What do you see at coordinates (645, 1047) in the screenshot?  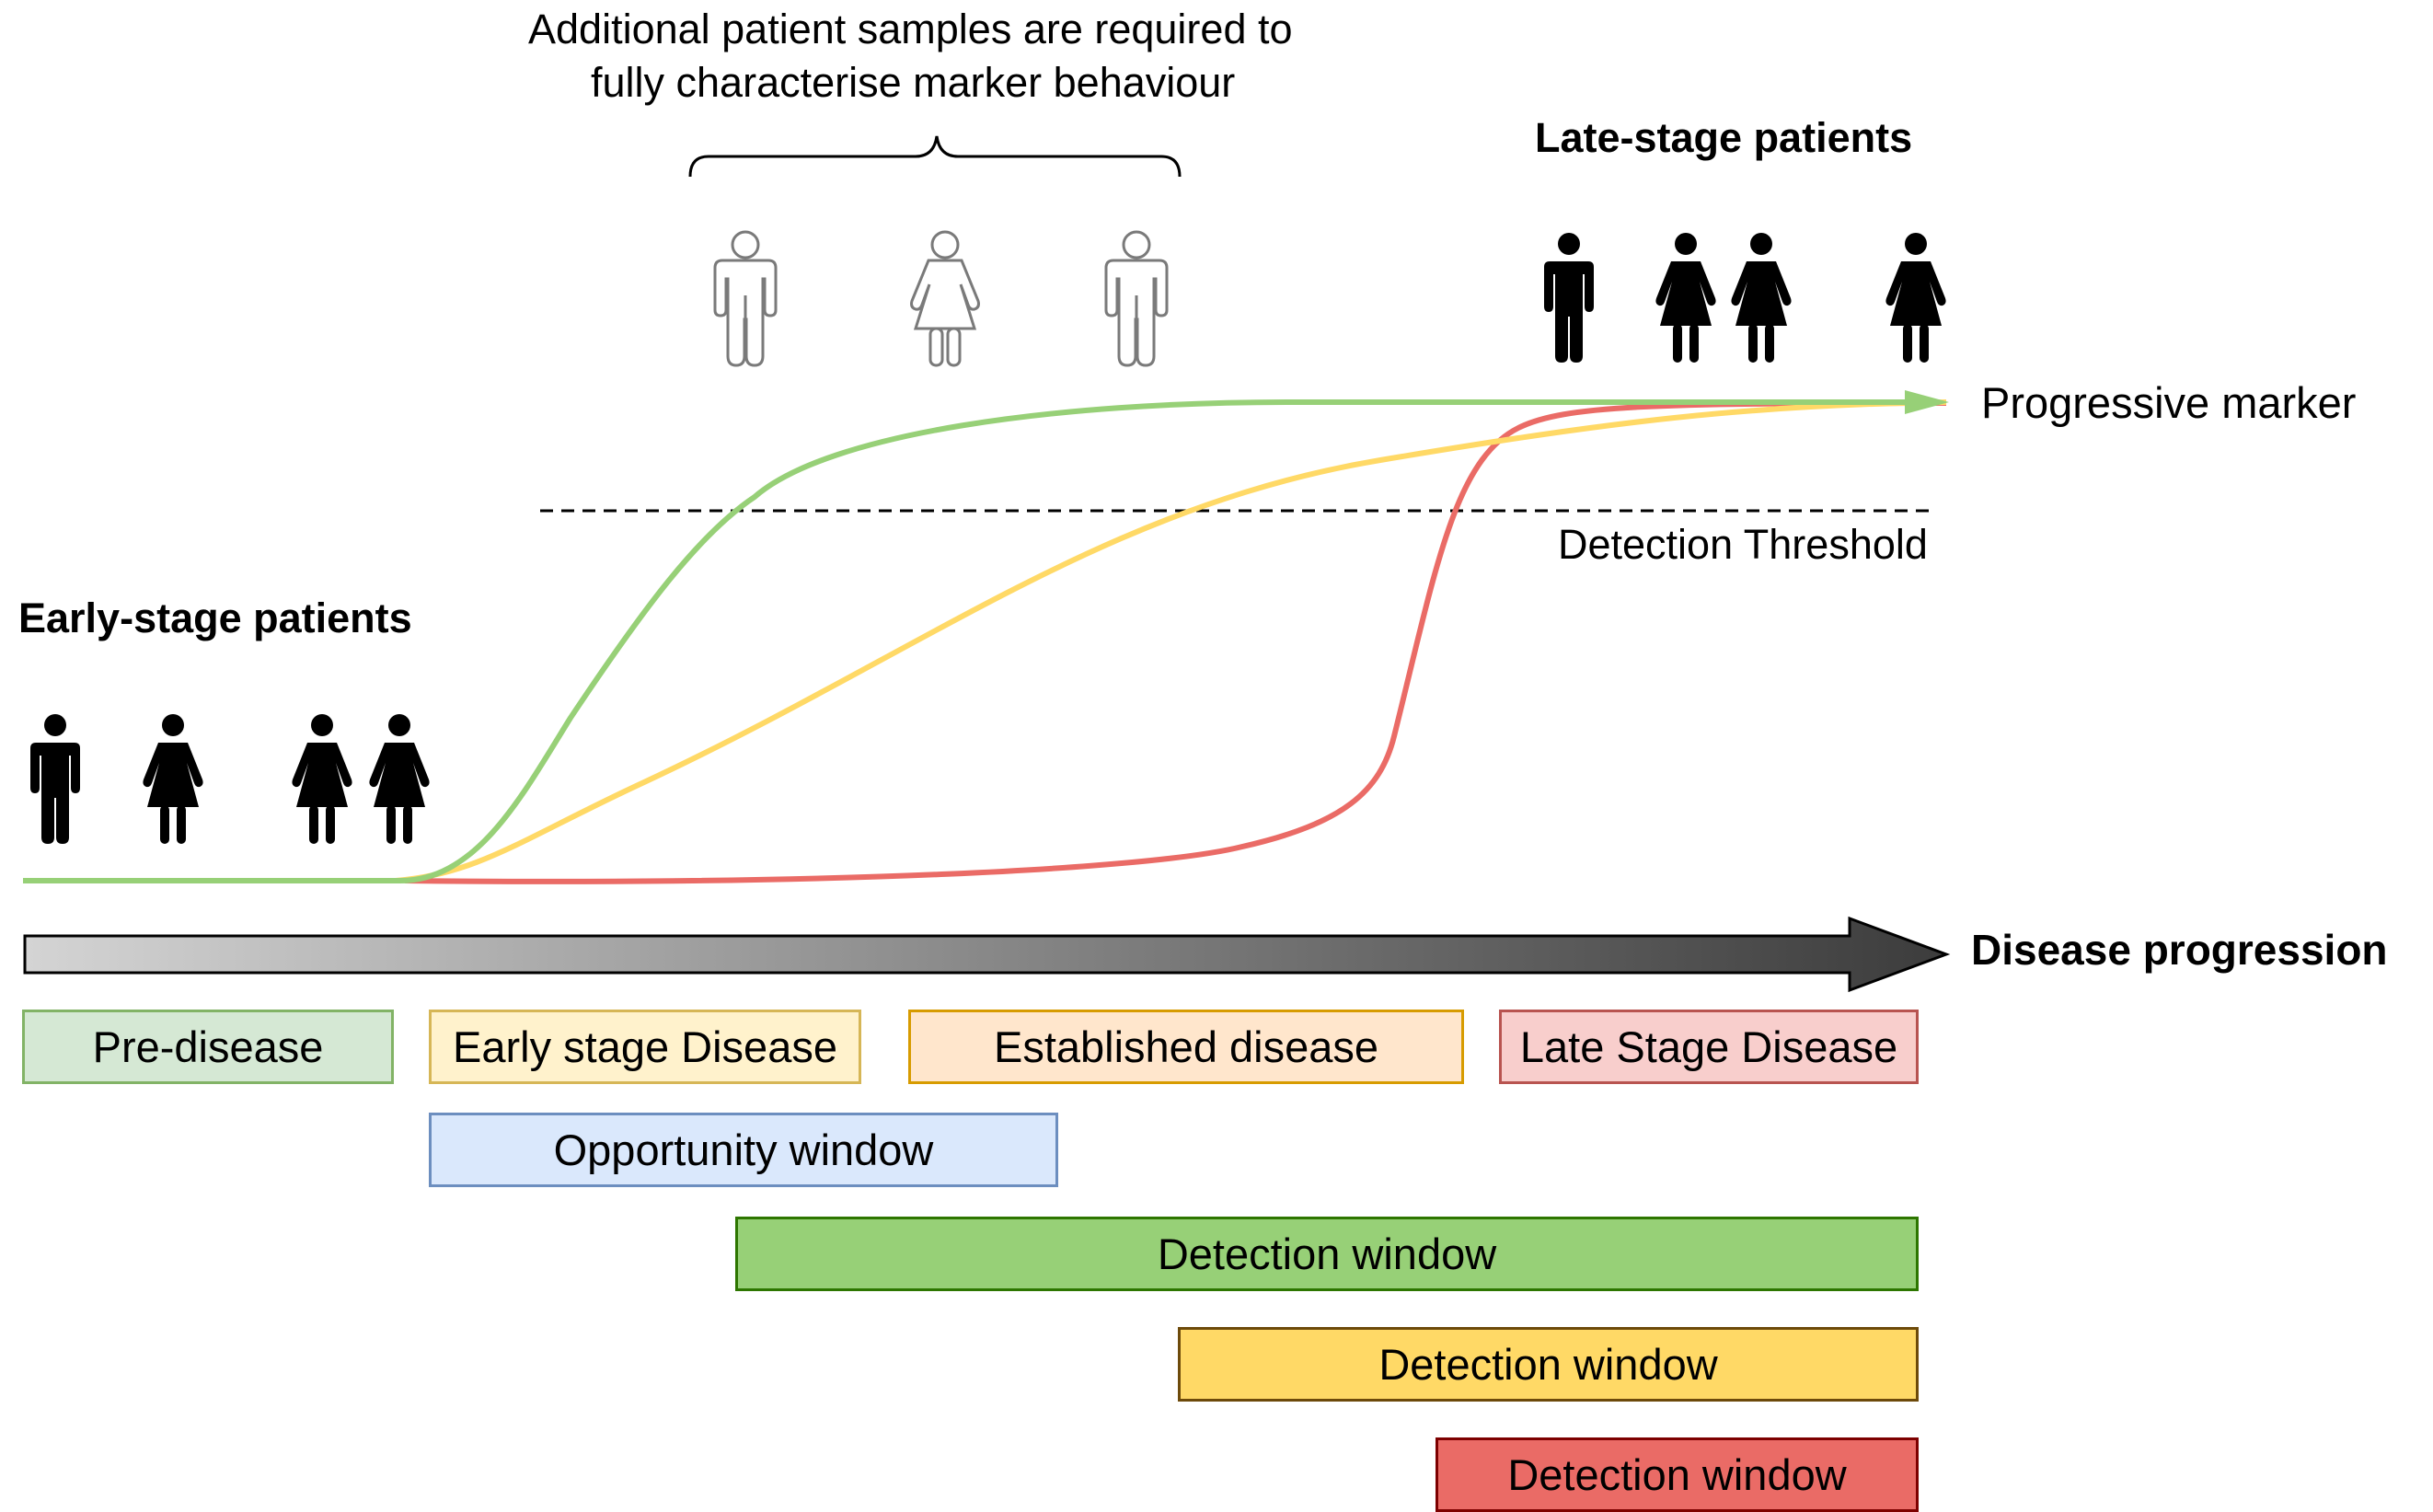 I see `stage-early-disease: Early stage Disease` at bounding box center [645, 1047].